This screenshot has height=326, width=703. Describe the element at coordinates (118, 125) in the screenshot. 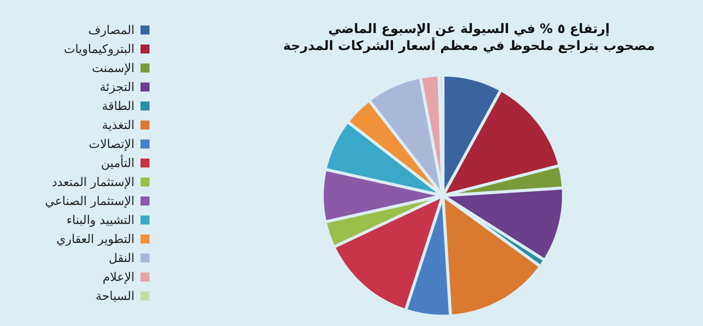

I see `legend-label: التغذية` at that location.